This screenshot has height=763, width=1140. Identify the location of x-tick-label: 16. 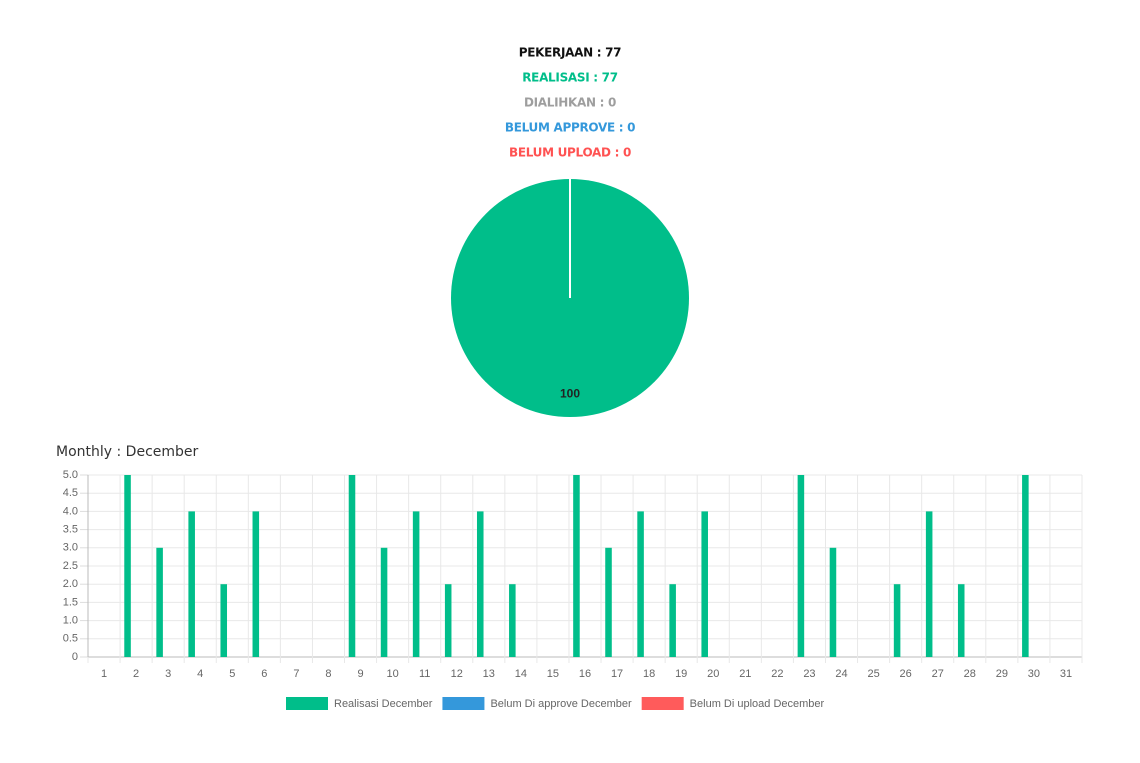
(585, 674).